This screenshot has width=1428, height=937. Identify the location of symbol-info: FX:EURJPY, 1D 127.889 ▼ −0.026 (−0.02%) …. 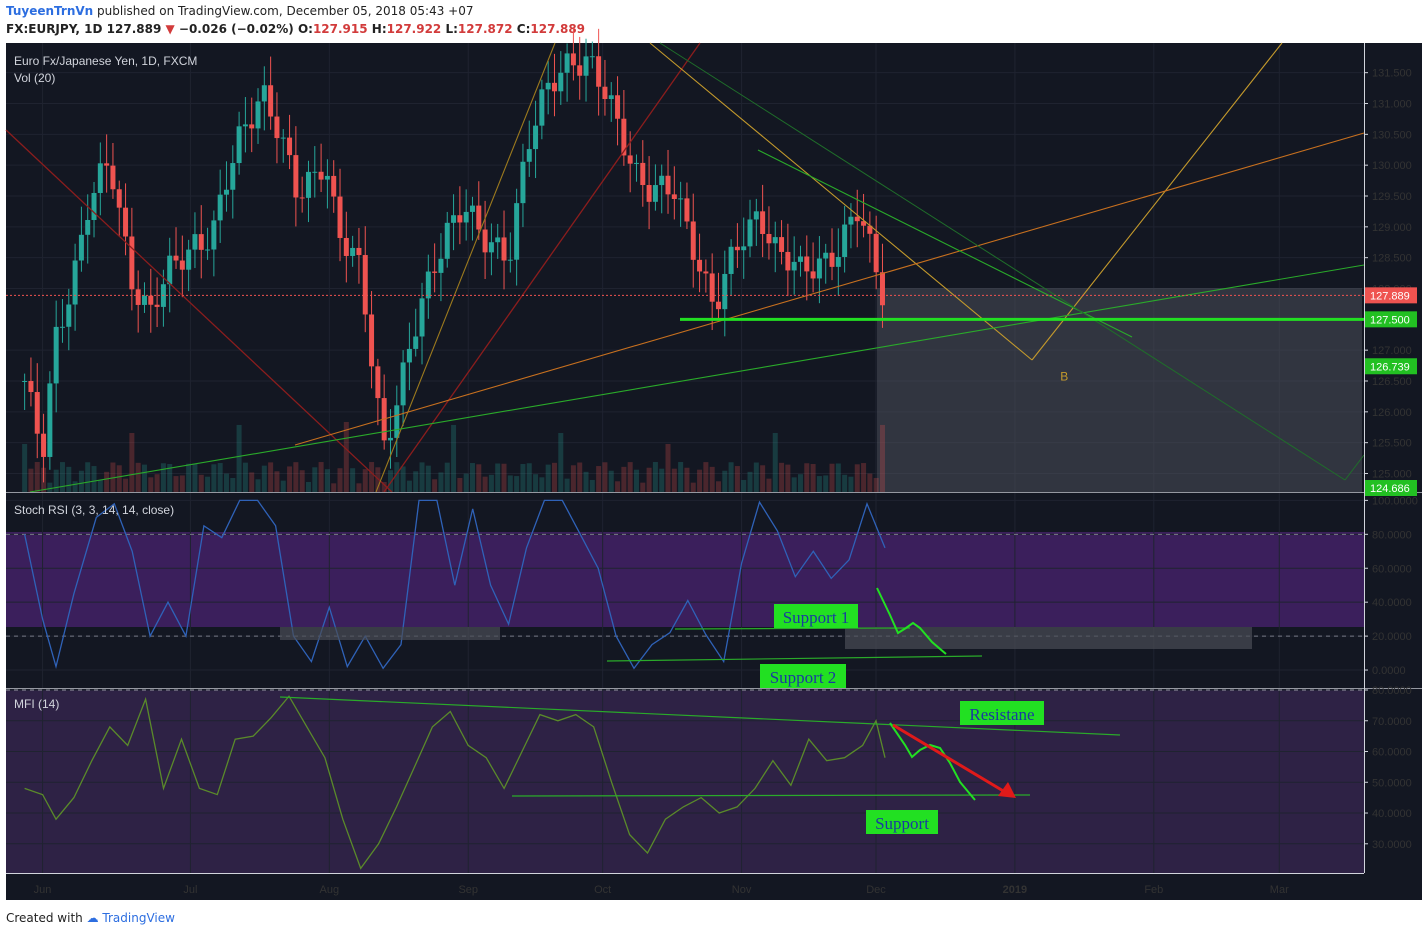
(295, 29).